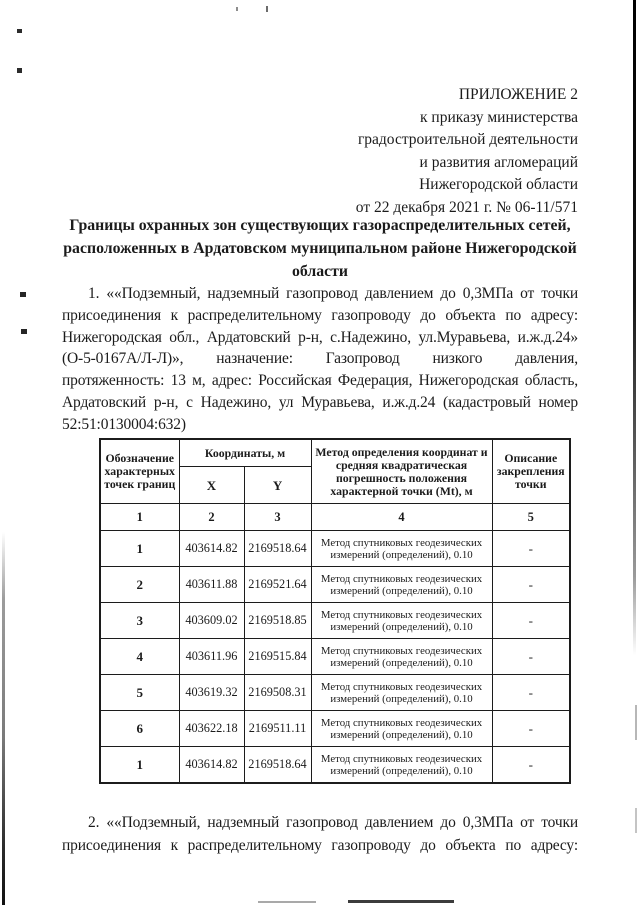 This screenshot has width=640, height=905. Describe the element at coordinates (467, 140) in the screenshot. I see `appendix-line: градостроительной деятельности` at that location.